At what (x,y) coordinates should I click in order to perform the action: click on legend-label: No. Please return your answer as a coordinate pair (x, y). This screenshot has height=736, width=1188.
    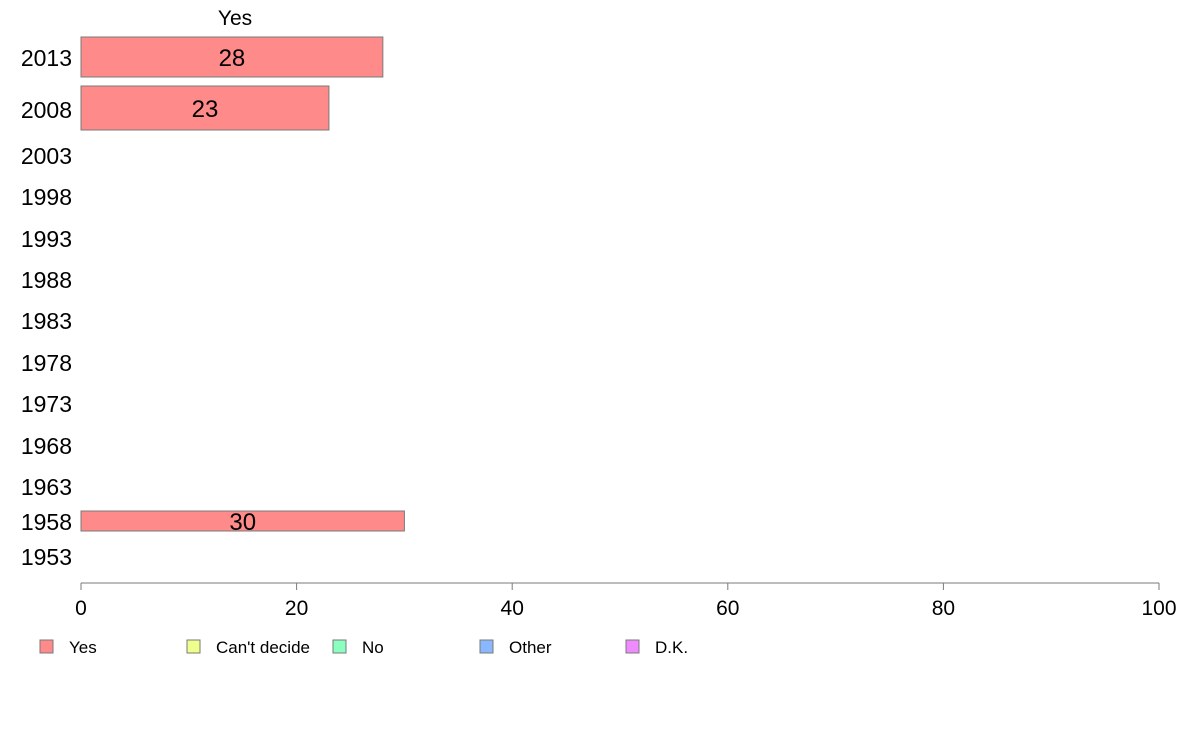
    Looking at the image, I should click on (373, 647).